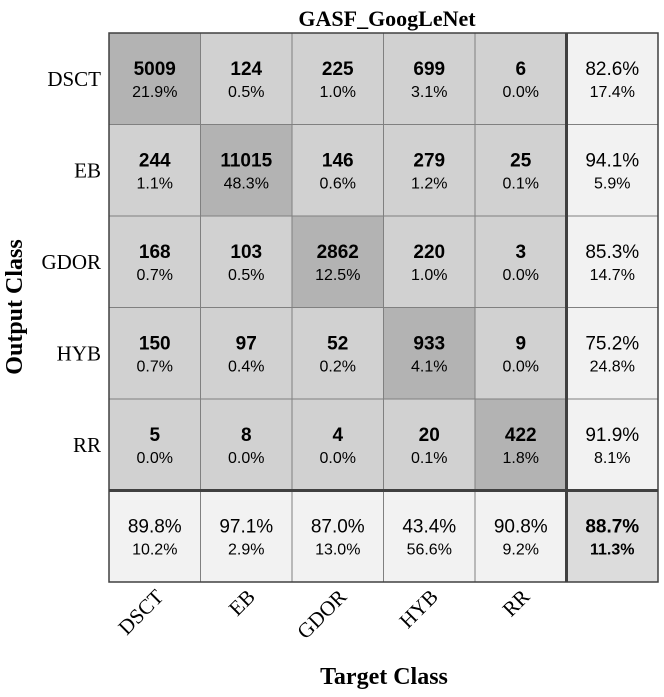 Image resolution: width=664 pixels, height=697 pixels. What do you see at coordinates (612, 435) in the screenshot?
I see `row-summary-rr-value: 91.9%` at bounding box center [612, 435].